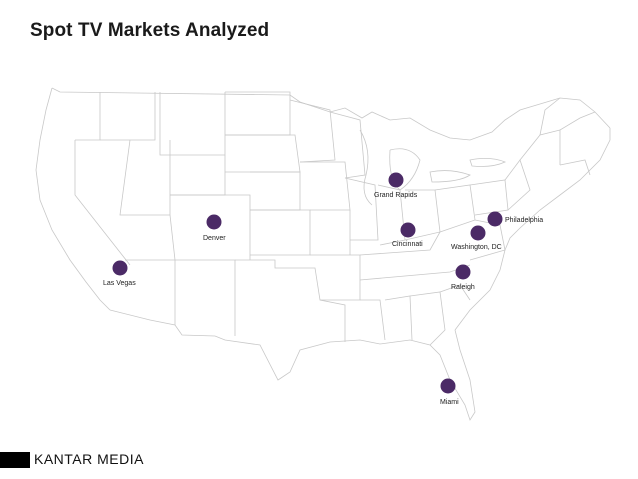 The image size is (638, 479). I want to click on marker-cincinnati, so click(408, 230).